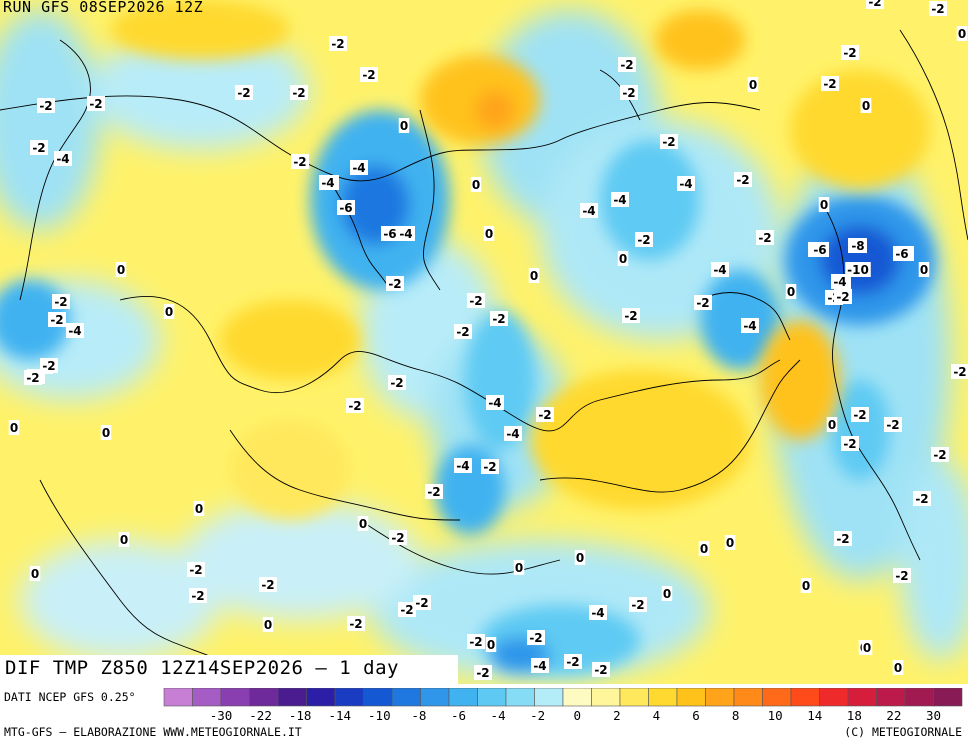 The width and height of the screenshot is (968, 745). What do you see at coordinates (933, 715) in the screenshot?
I see `legend-tick-label: 30` at bounding box center [933, 715].